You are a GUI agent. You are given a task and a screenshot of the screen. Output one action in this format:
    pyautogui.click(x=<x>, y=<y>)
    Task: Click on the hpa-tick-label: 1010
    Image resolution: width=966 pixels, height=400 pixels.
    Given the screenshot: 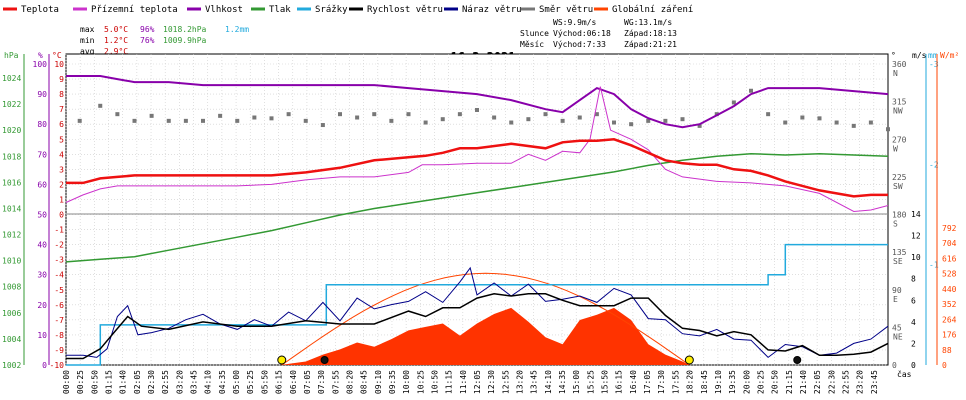 What is the action you would take?
    pyautogui.click(x=11, y=261)
    